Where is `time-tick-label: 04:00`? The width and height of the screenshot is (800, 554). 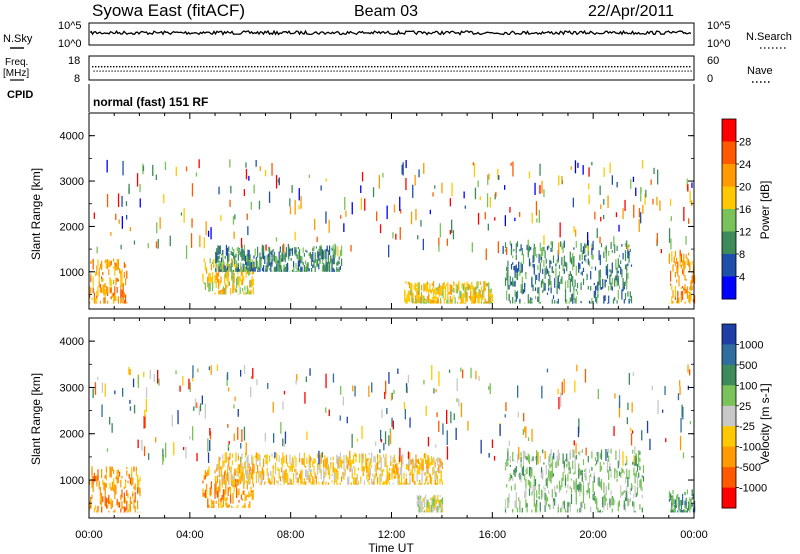
time-tick-label: 04:00 is located at coordinates (190, 535).